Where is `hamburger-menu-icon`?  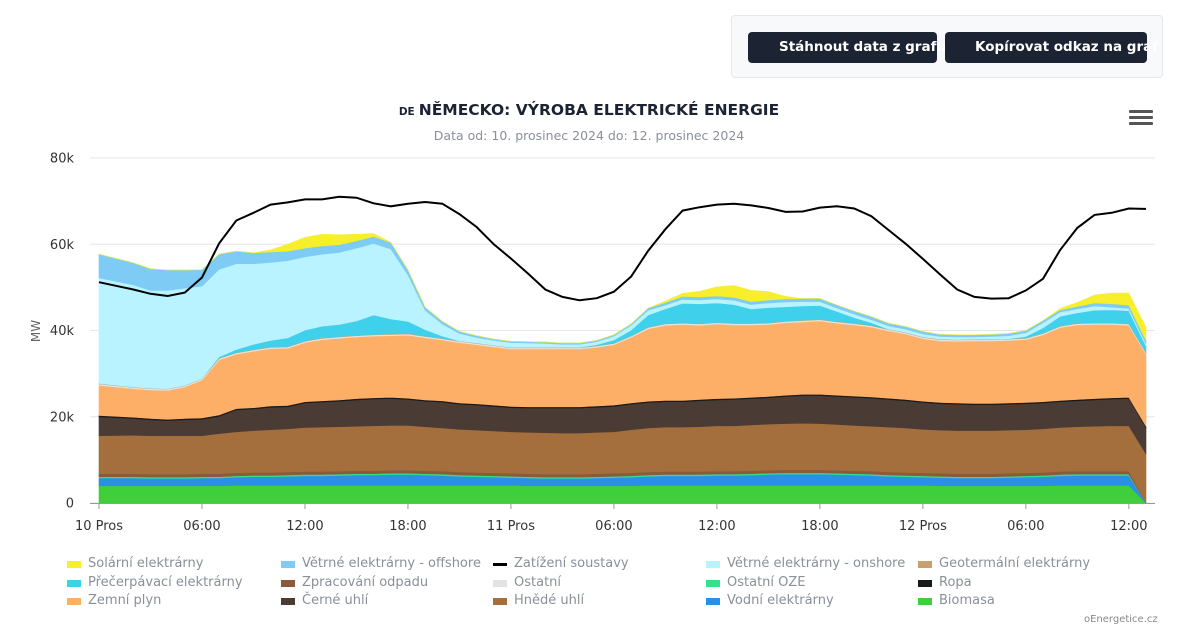
hamburger-menu-icon is located at coordinates (1141, 118).